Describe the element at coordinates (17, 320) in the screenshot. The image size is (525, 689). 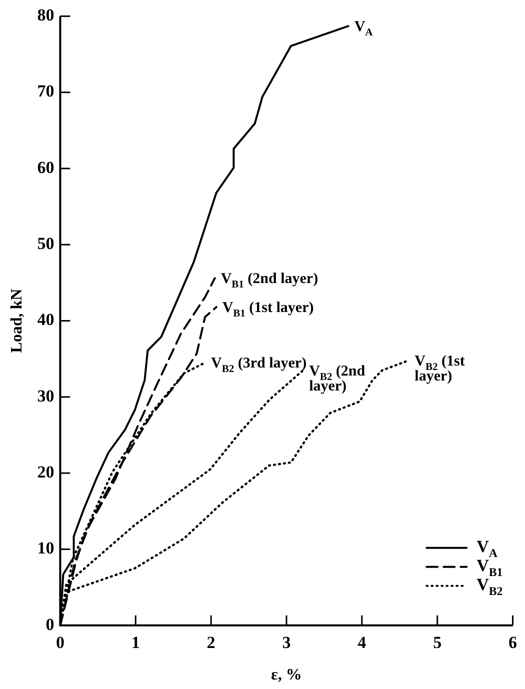
I see `y-axis-title: Load, kN` at that location.